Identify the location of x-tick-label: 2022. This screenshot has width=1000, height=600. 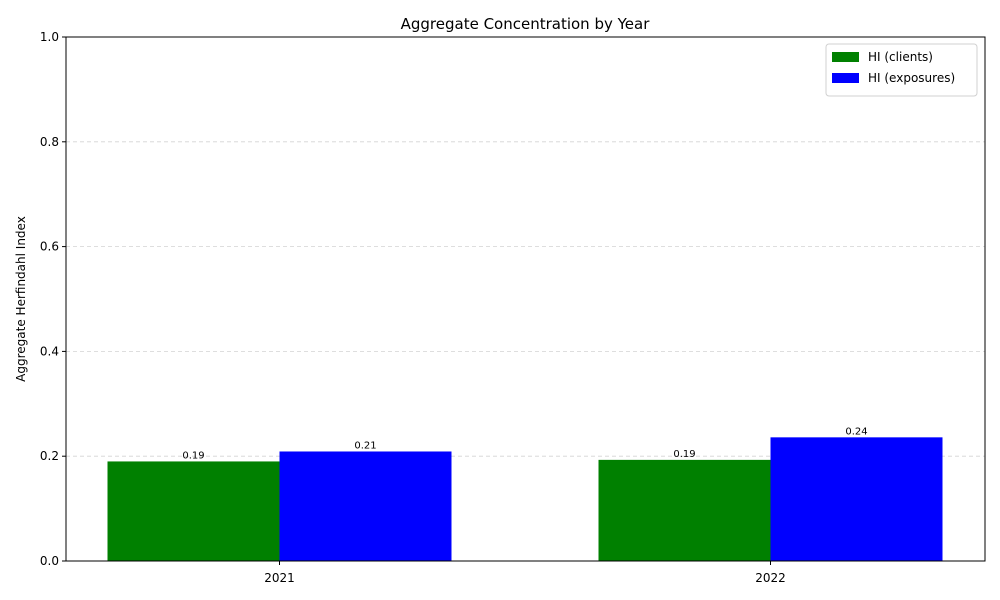
(770, 578).